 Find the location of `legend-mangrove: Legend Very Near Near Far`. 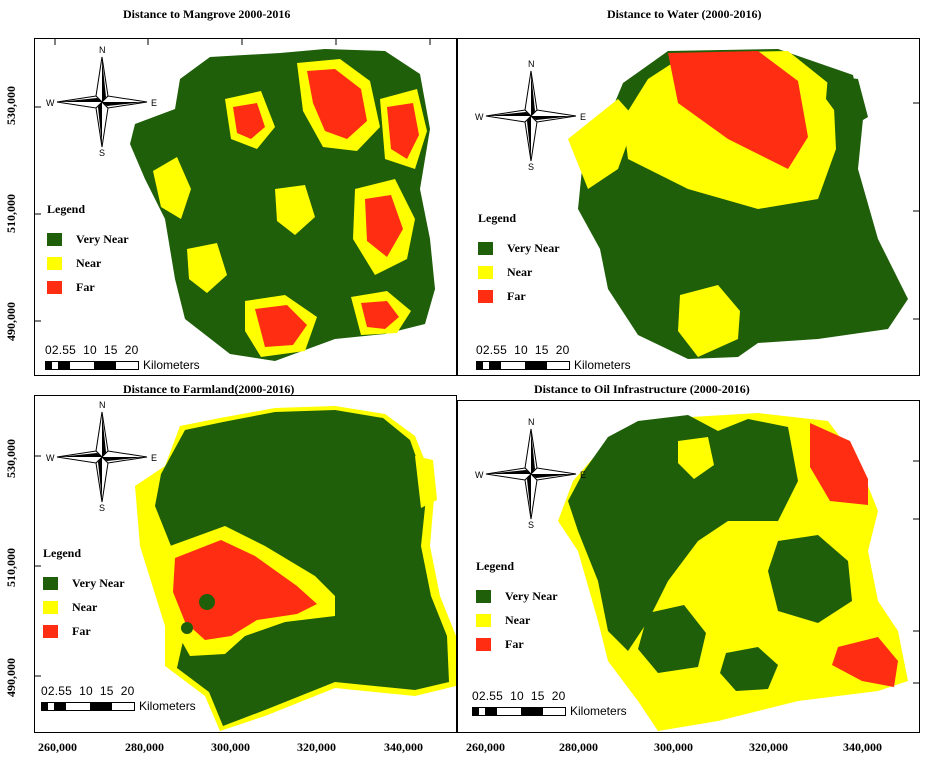

legend-mangrove: Legend Very Near Near Far is located at coordinates (88, 250).